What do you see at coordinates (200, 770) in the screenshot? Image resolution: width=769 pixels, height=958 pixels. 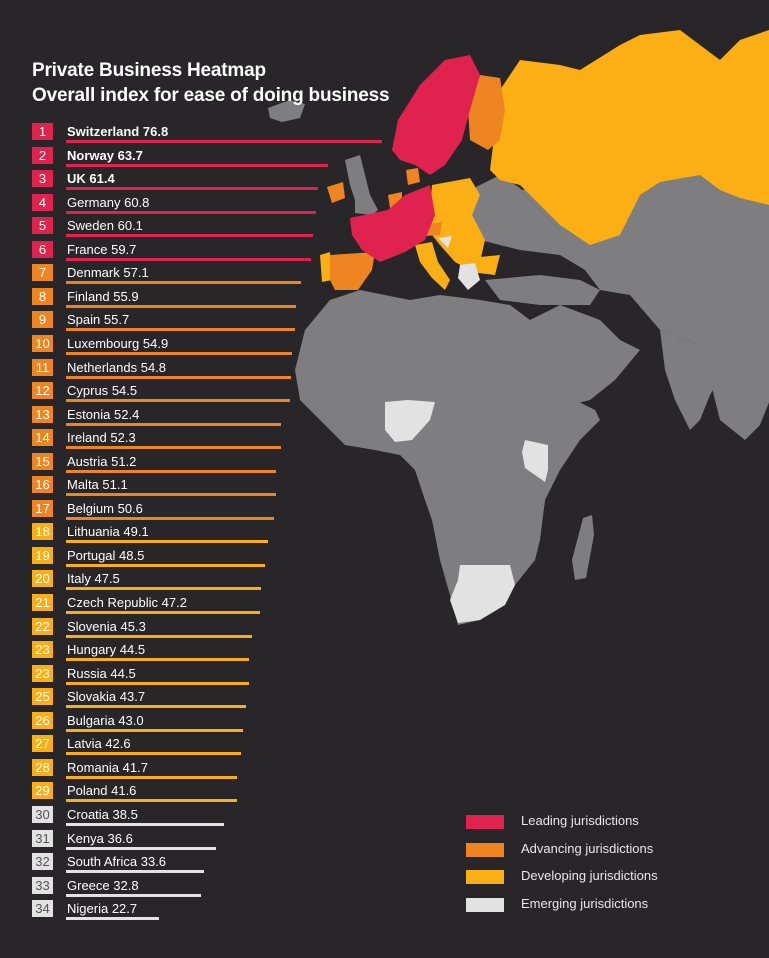 I see `ranking-row: 28 Romania 41.7` at bounding box center [200, 770].